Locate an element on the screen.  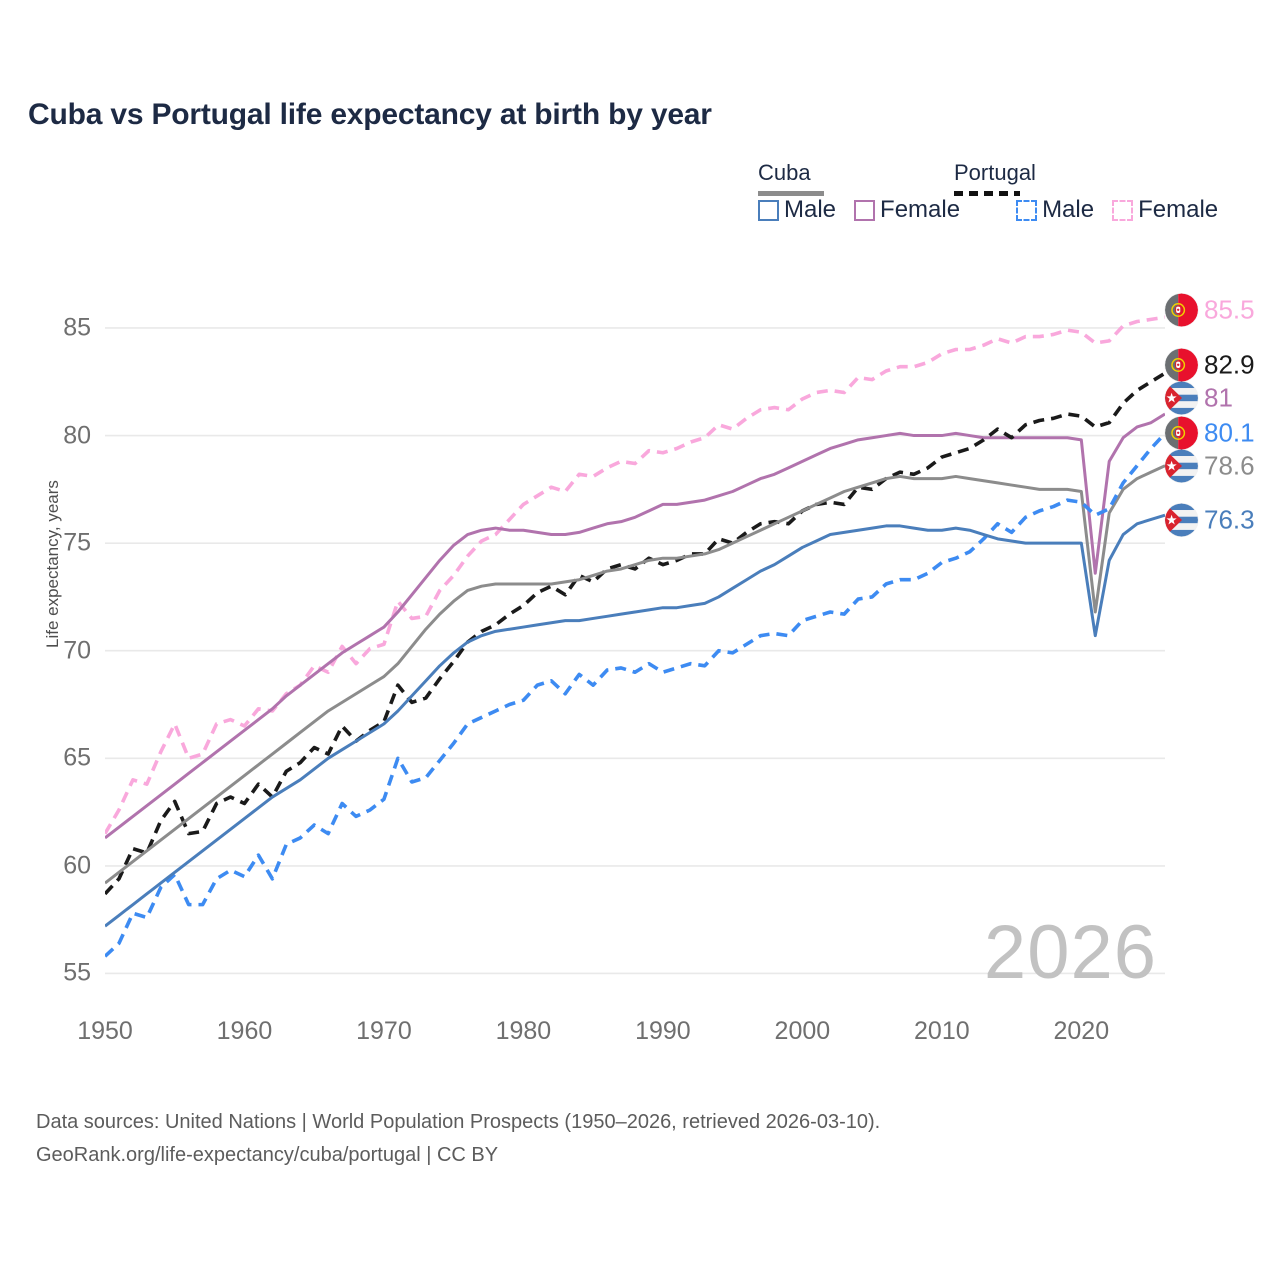
series-end-value: 80.1 is located at coordinates (1229, 432).